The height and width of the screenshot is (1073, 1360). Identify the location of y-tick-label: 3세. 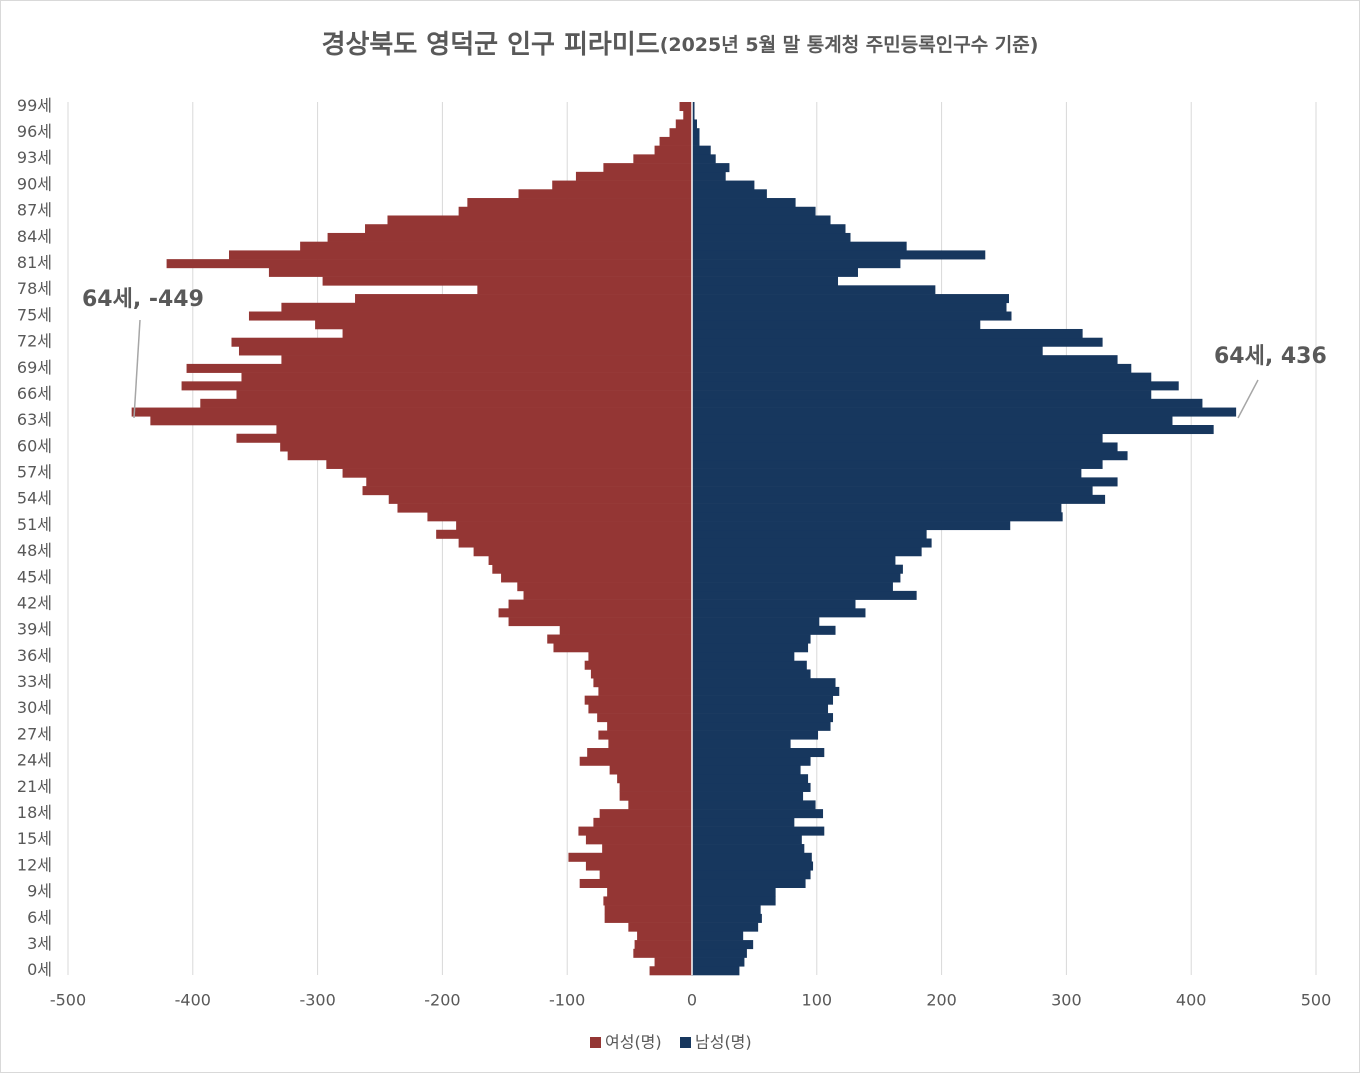
(39, 943).